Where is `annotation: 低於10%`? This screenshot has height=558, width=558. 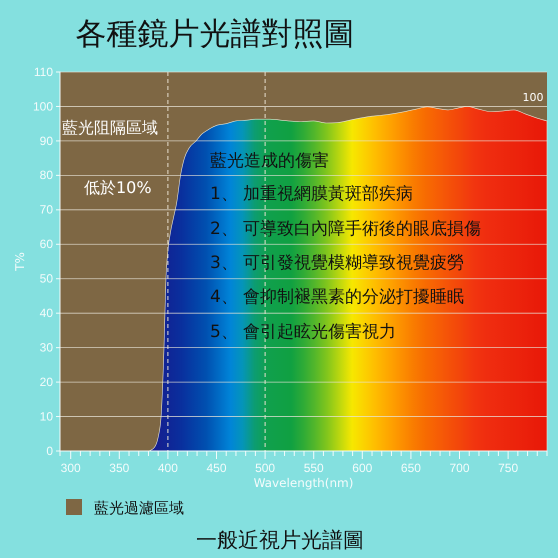 annotation: 低於10% is located at coordinates (118, 187).